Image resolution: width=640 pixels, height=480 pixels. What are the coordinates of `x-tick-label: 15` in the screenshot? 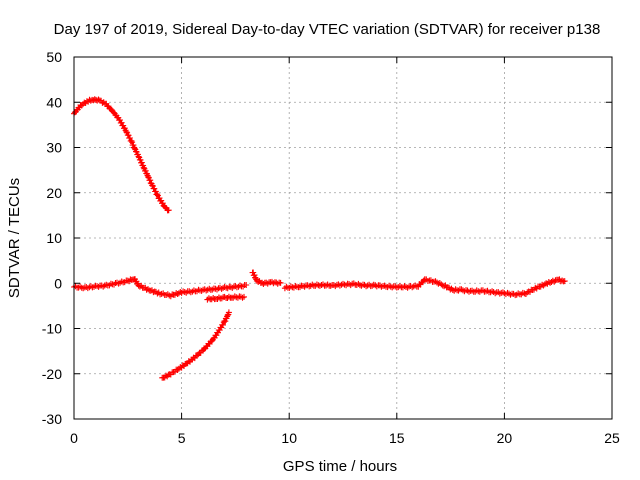 It's located at (397, 438).